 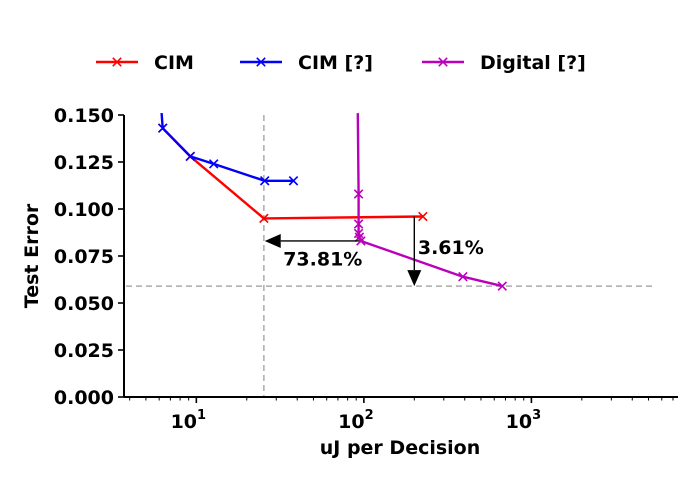 I want to click on y-tick-label: 0.100, so click(x=84, y=210).